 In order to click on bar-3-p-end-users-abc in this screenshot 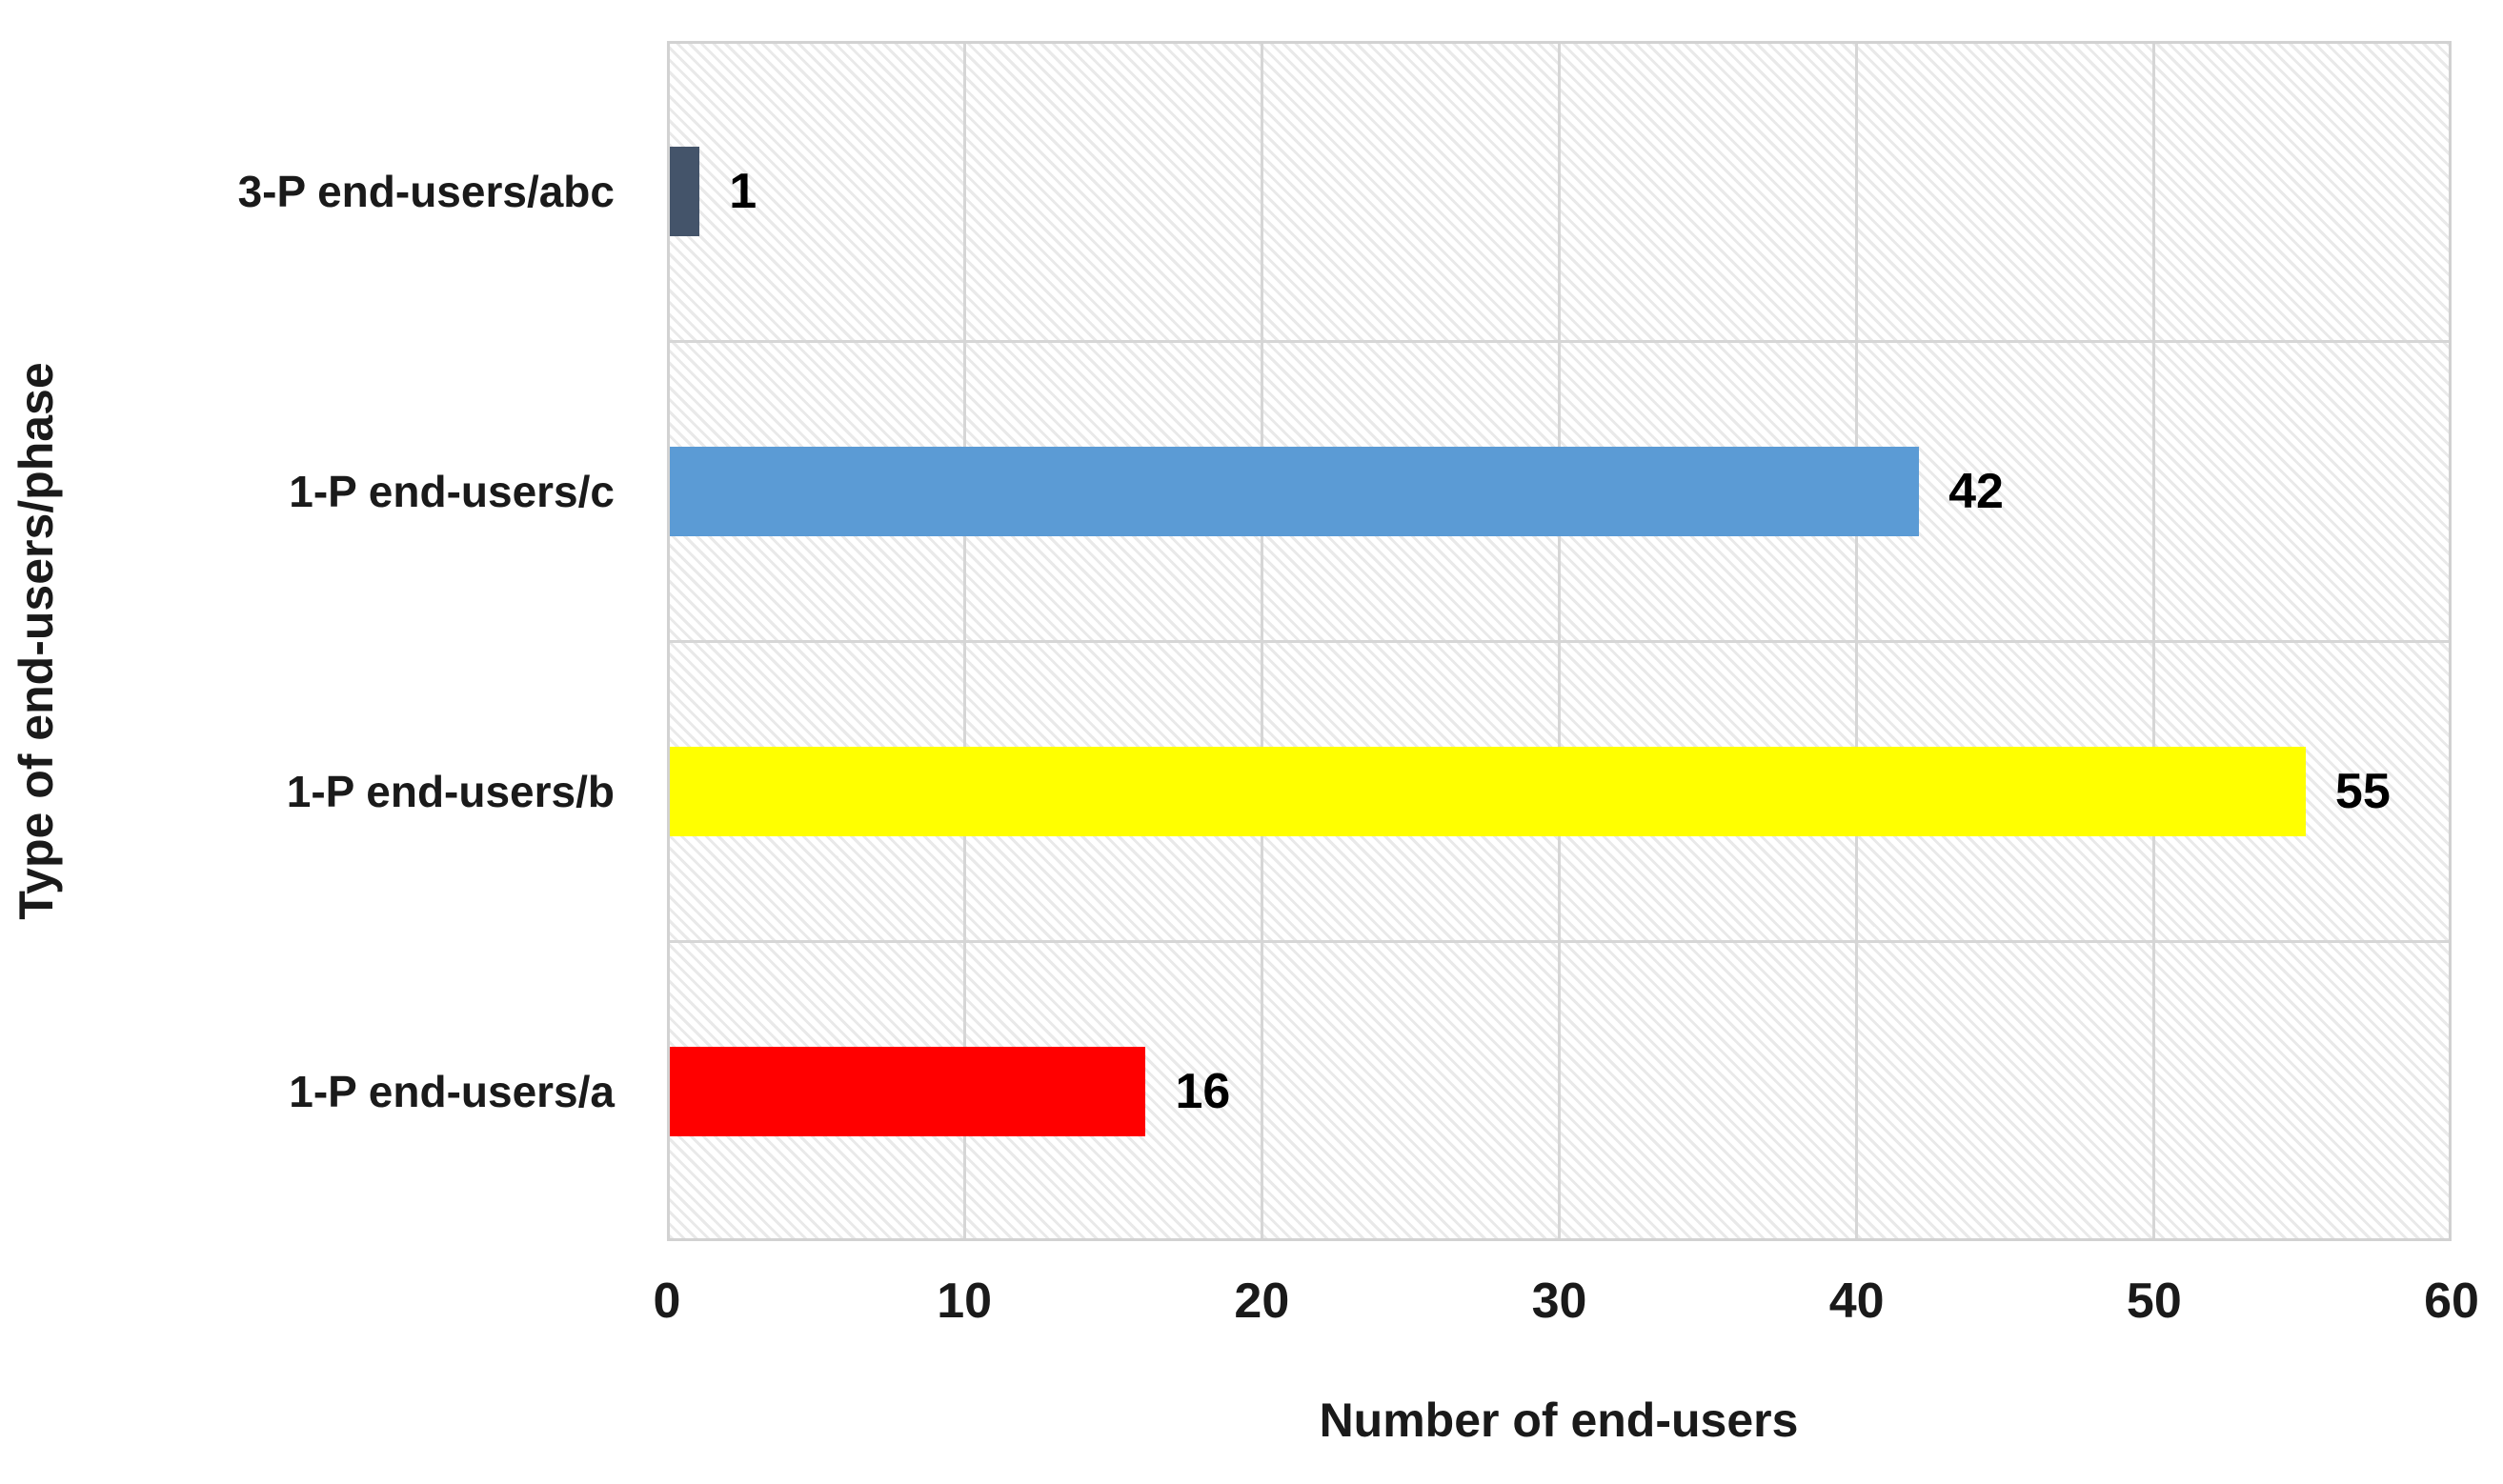, I will do `click(685, 191)`.